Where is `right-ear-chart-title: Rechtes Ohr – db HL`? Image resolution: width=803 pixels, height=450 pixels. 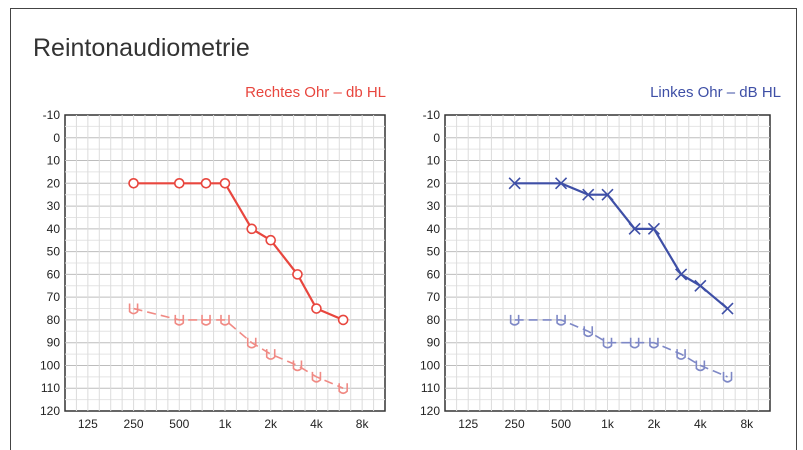
right-ear-chart-title: Rechtes Ohr – db HL is located at coordinates (315, 92).